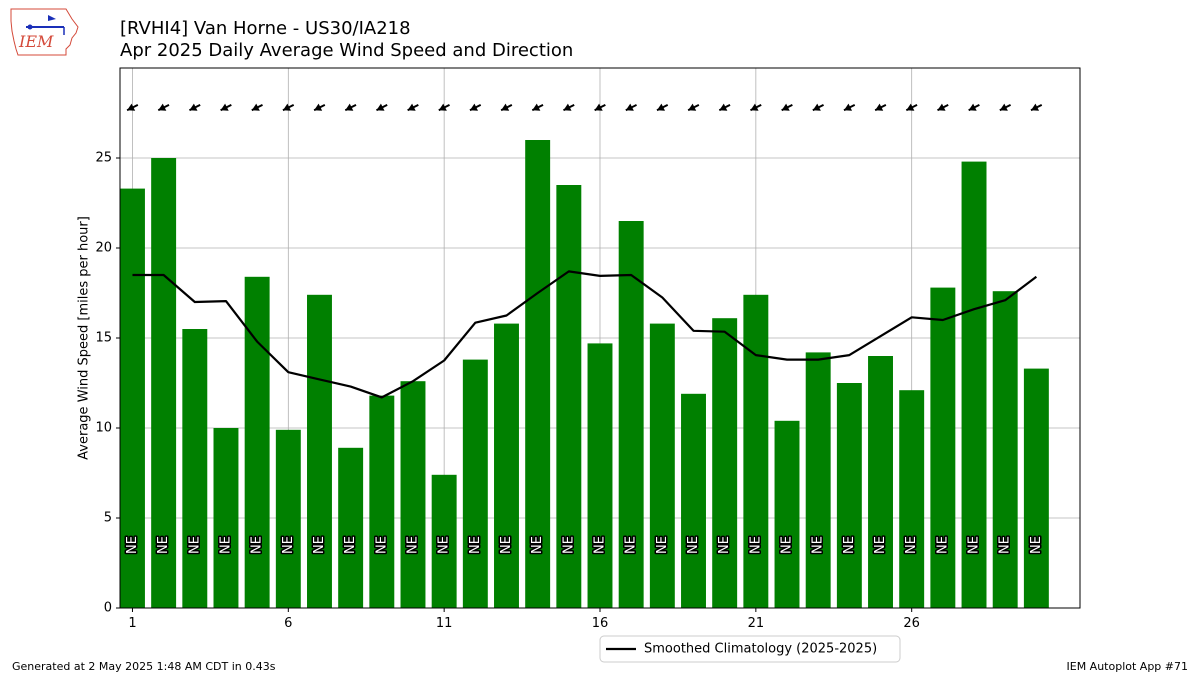 This screenshot has width=1200, height=675. I want to click on y-axis-label: Average Wind Speed [miles per hour], so click(84, 338).